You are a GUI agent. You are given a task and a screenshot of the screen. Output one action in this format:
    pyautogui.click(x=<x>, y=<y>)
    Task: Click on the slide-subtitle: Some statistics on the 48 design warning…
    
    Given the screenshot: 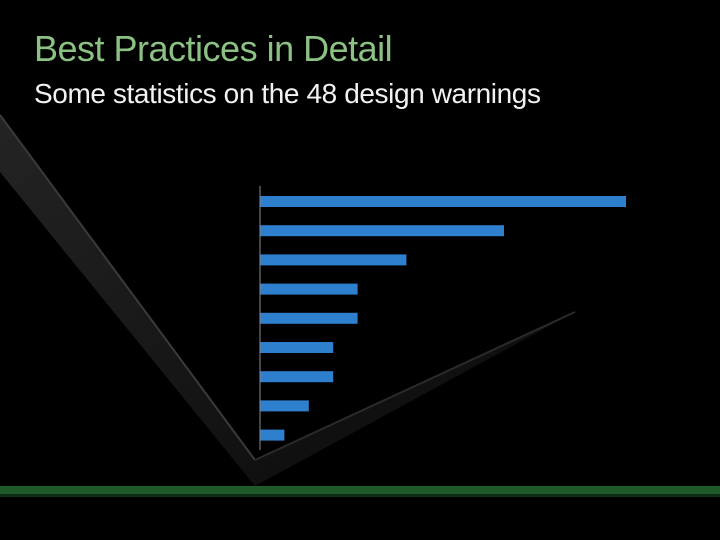 What is the action you would take?
    pyautogui.click(x=287, y=93)
    